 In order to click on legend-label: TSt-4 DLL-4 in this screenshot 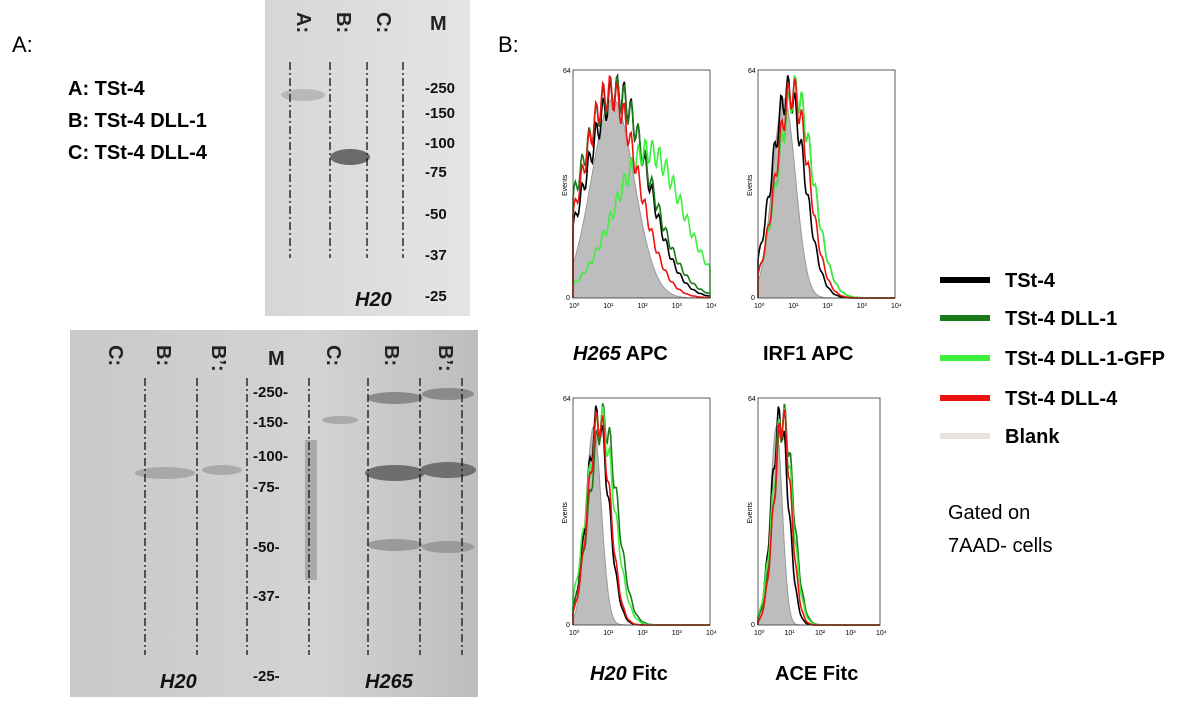, I will do `click(1061, 399)`.